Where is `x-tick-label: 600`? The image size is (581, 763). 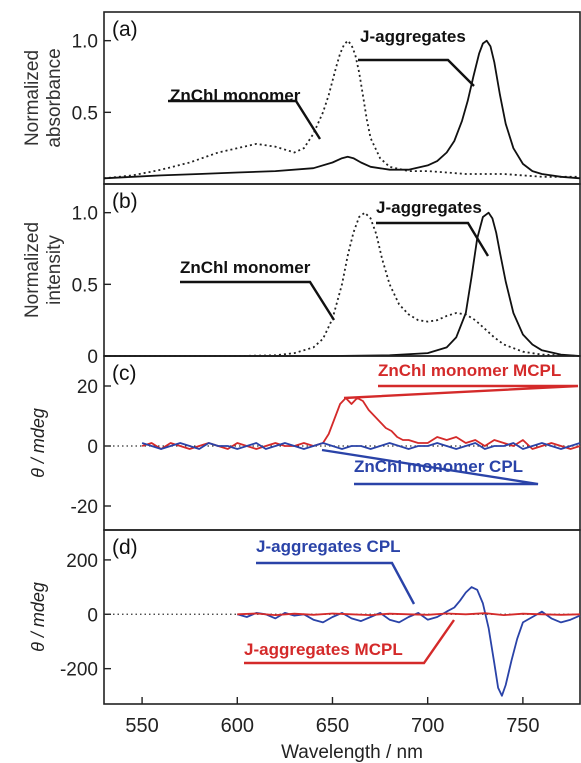 x-tick-label: 600 is located at coordinates (237, 726).